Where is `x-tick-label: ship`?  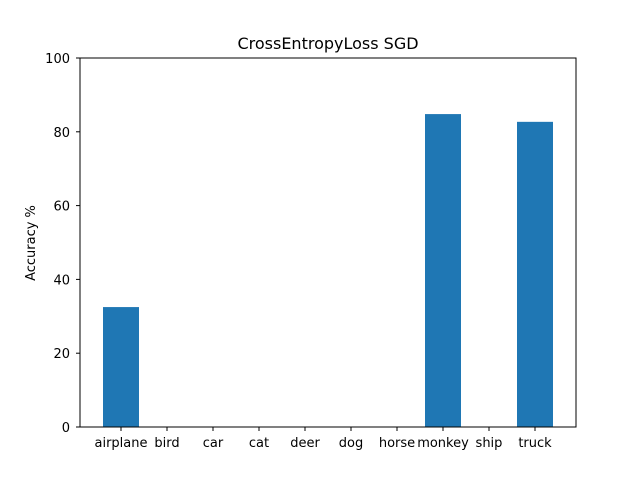
x-tick-label: ship is located at coordinates (489, 443).